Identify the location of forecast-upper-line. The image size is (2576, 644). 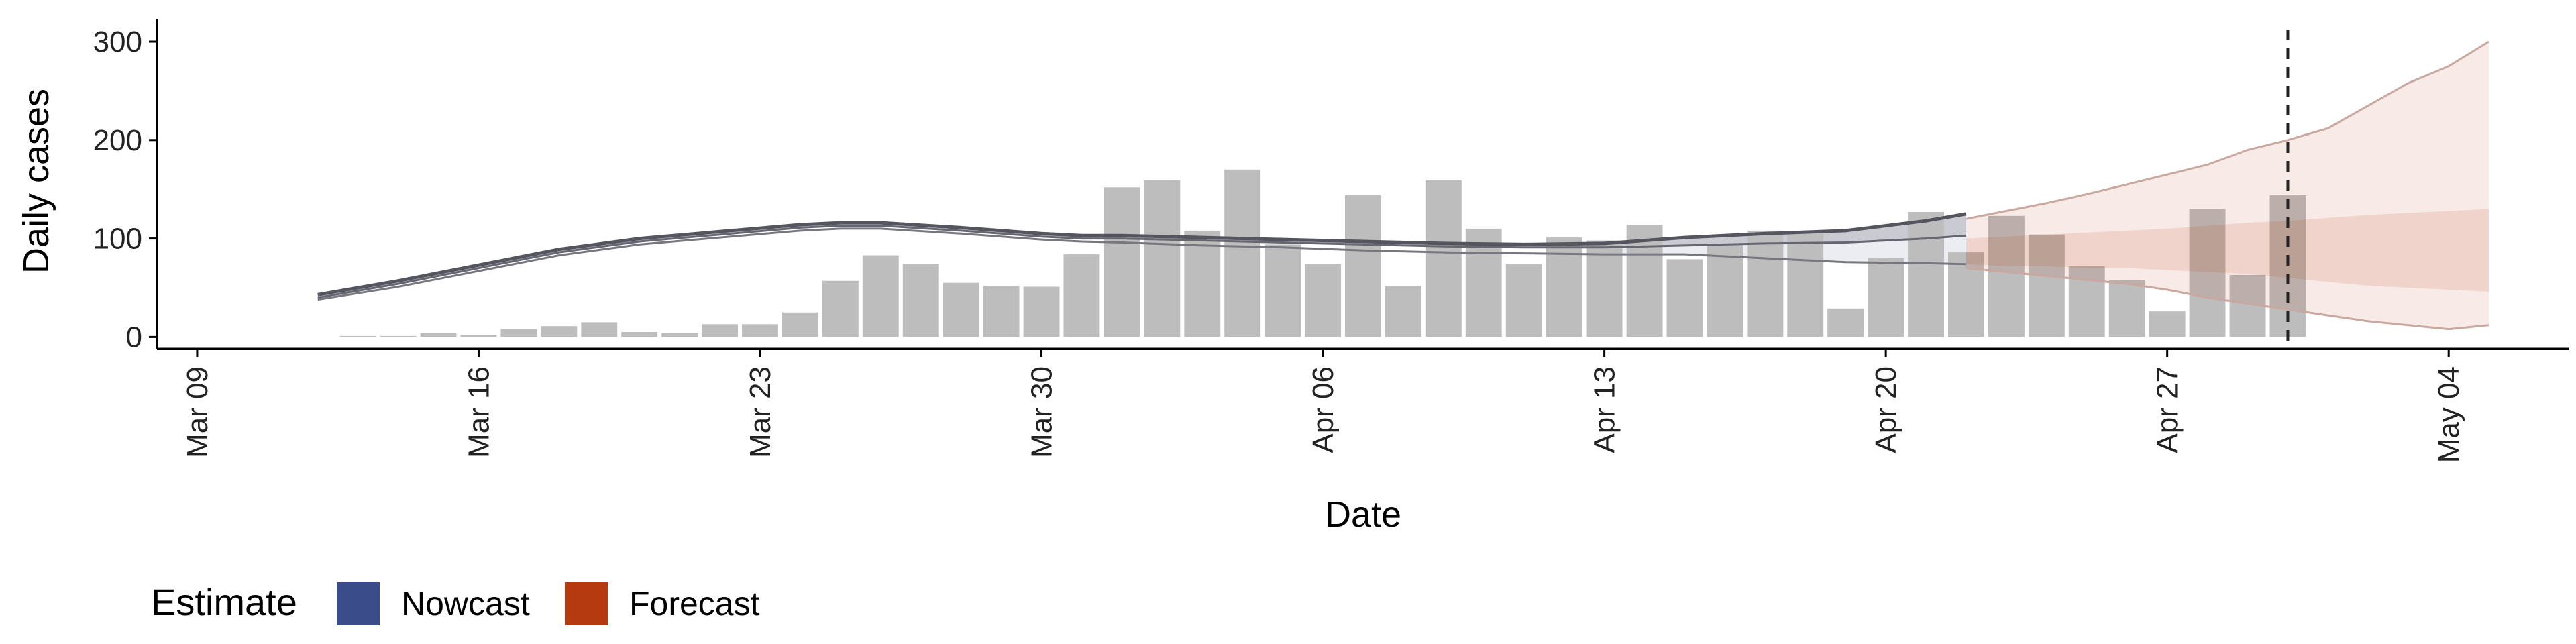
(2227, 130).